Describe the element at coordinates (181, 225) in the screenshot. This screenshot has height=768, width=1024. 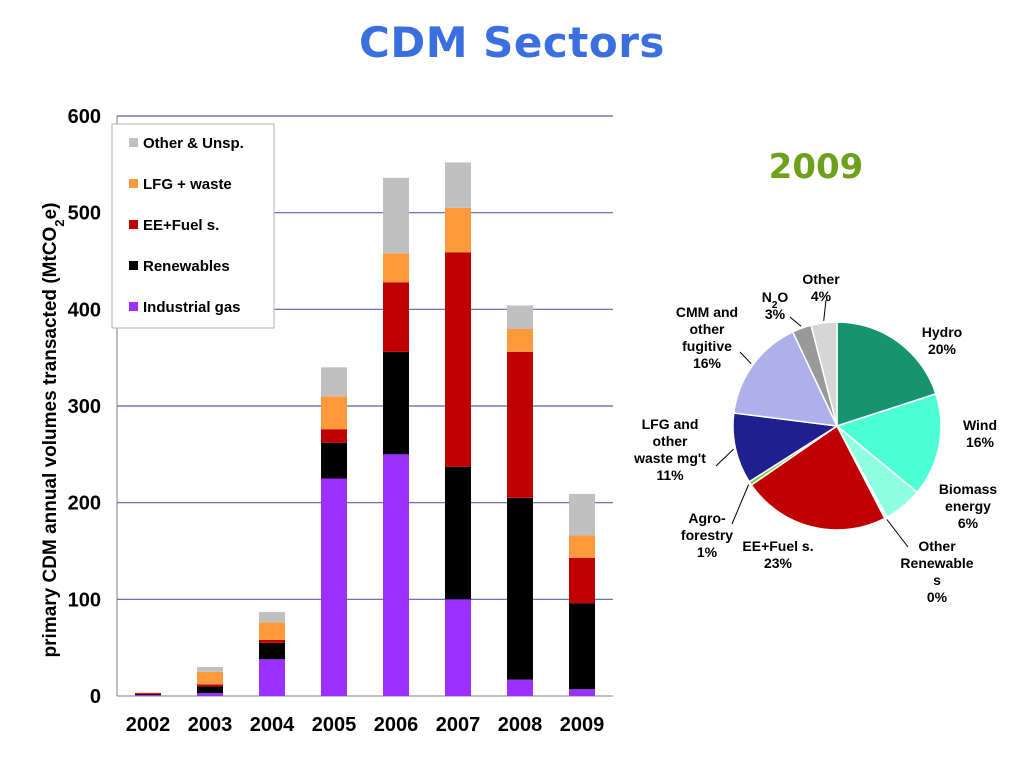
I see `legend-label: EE+Fuel s.` at that location.